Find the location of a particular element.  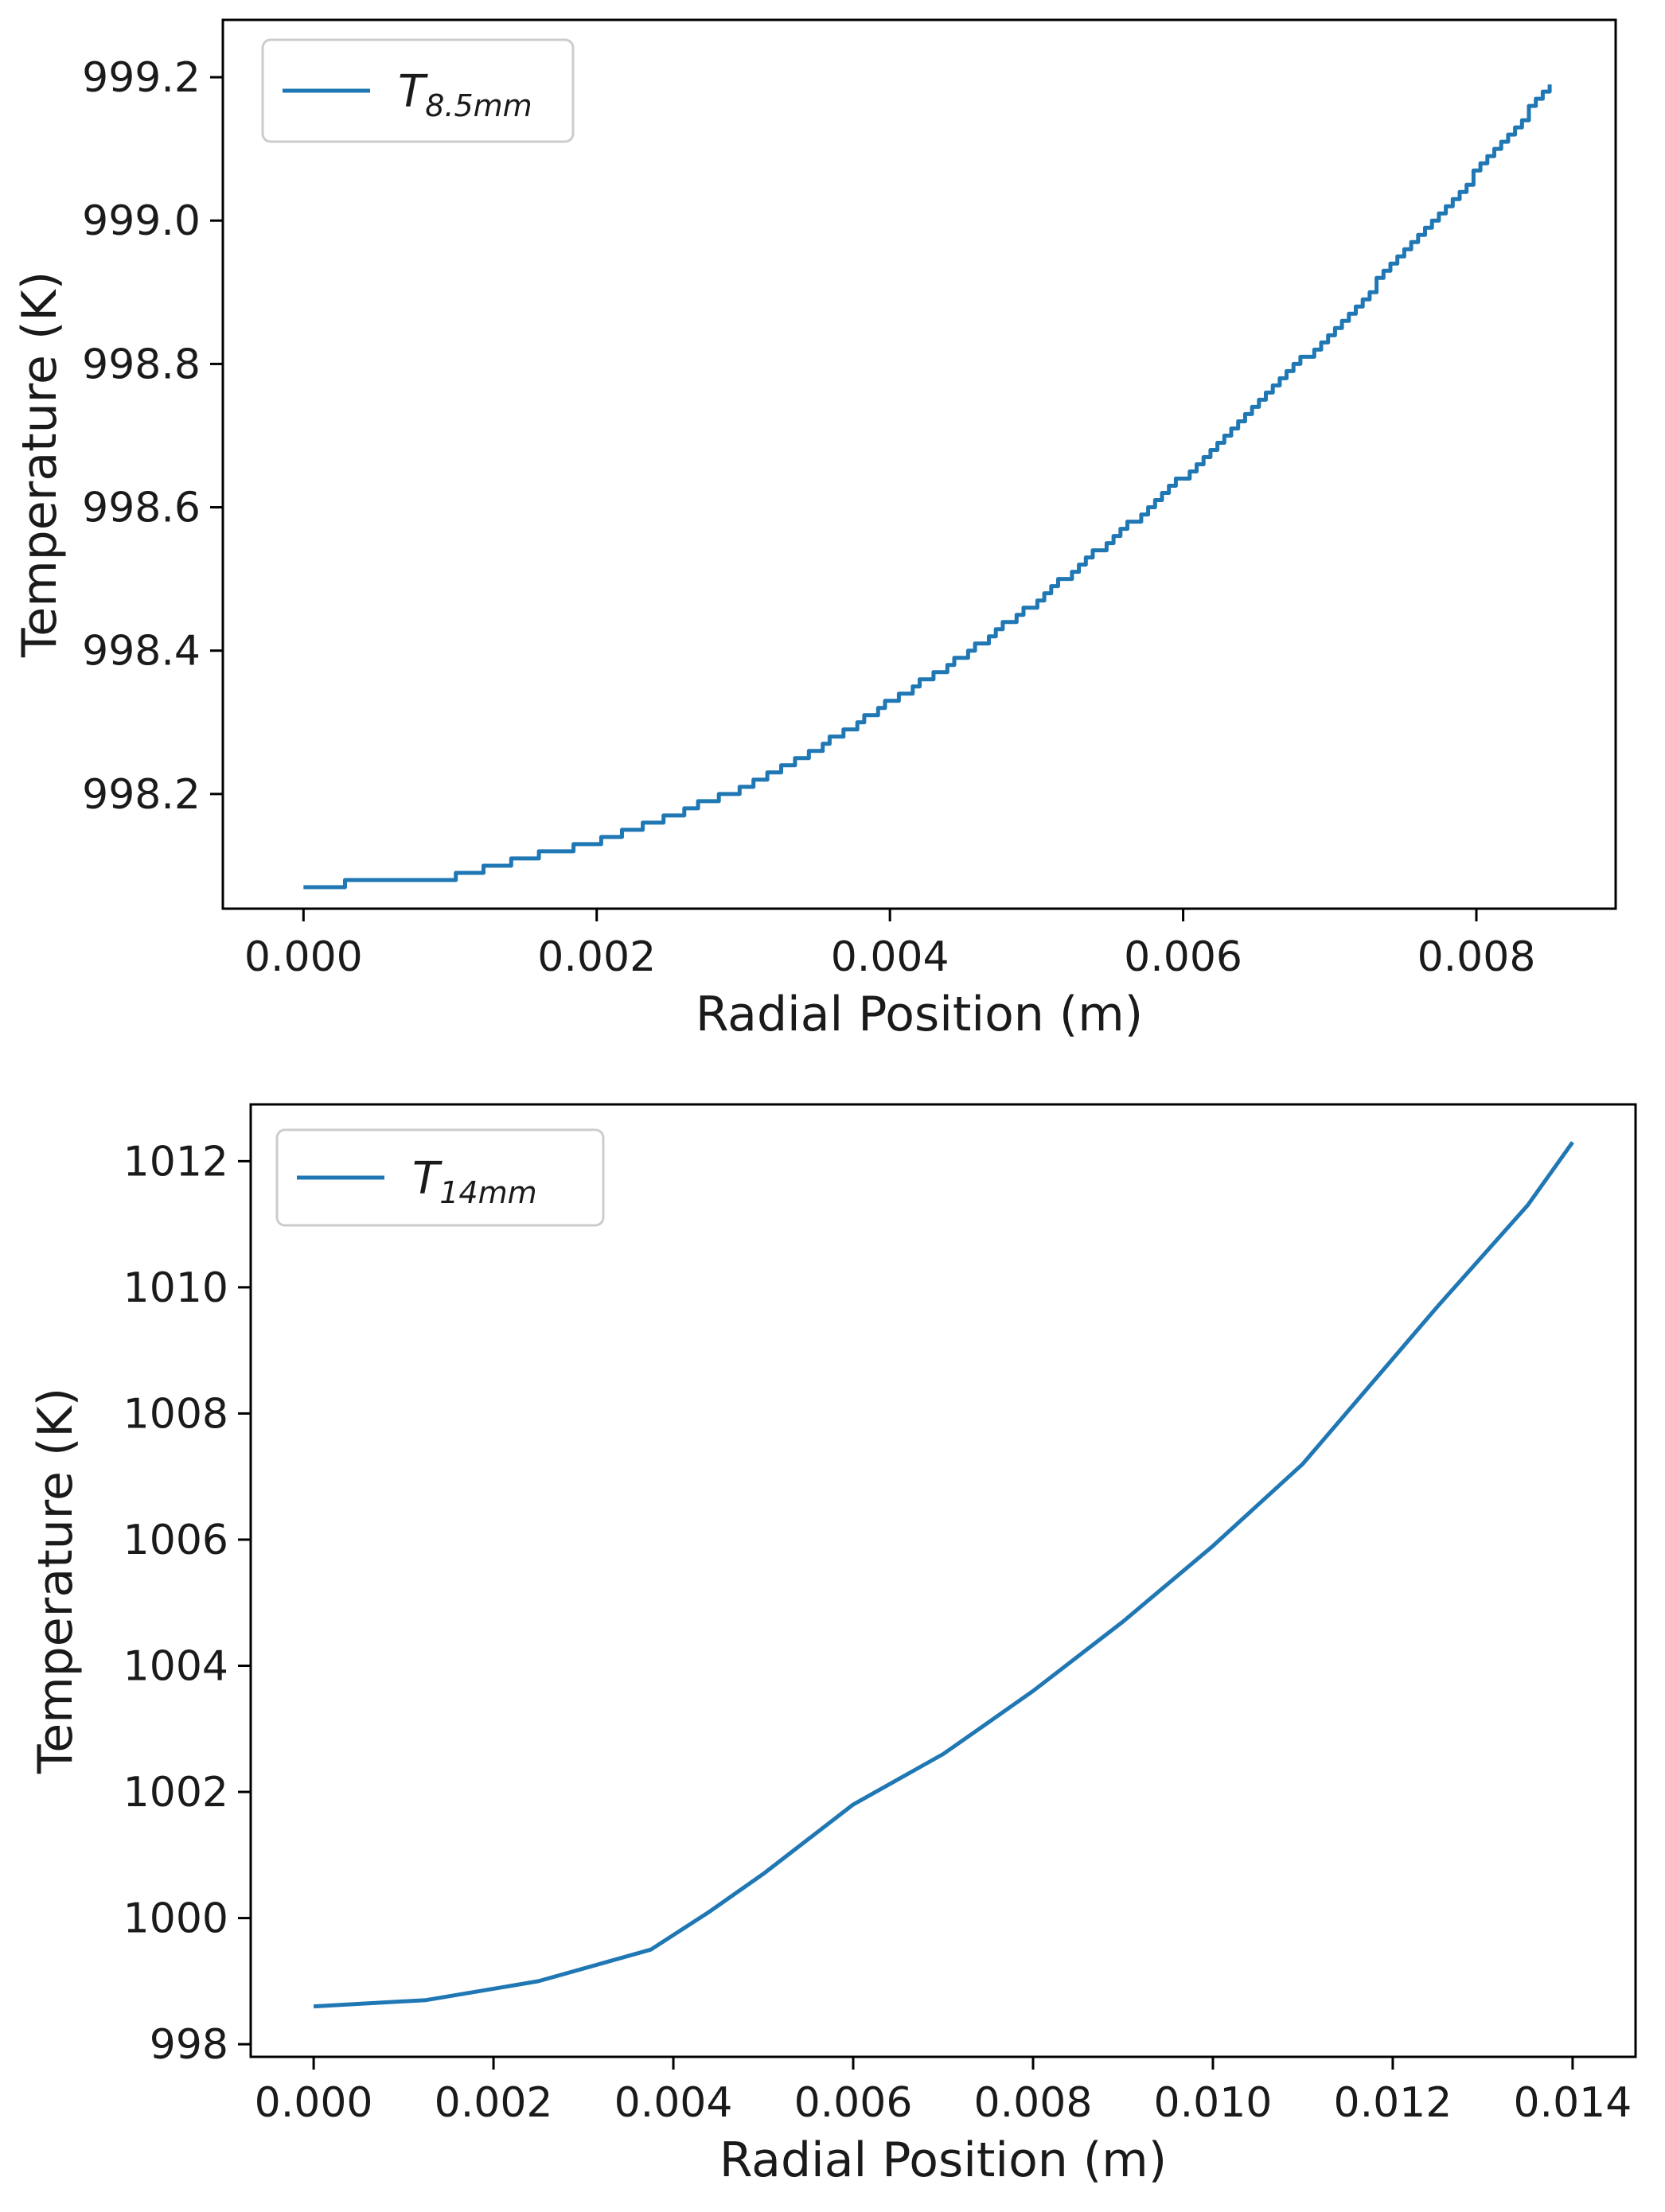

x-tick-label: 0.010 is located at coordinates (1213, 2103).